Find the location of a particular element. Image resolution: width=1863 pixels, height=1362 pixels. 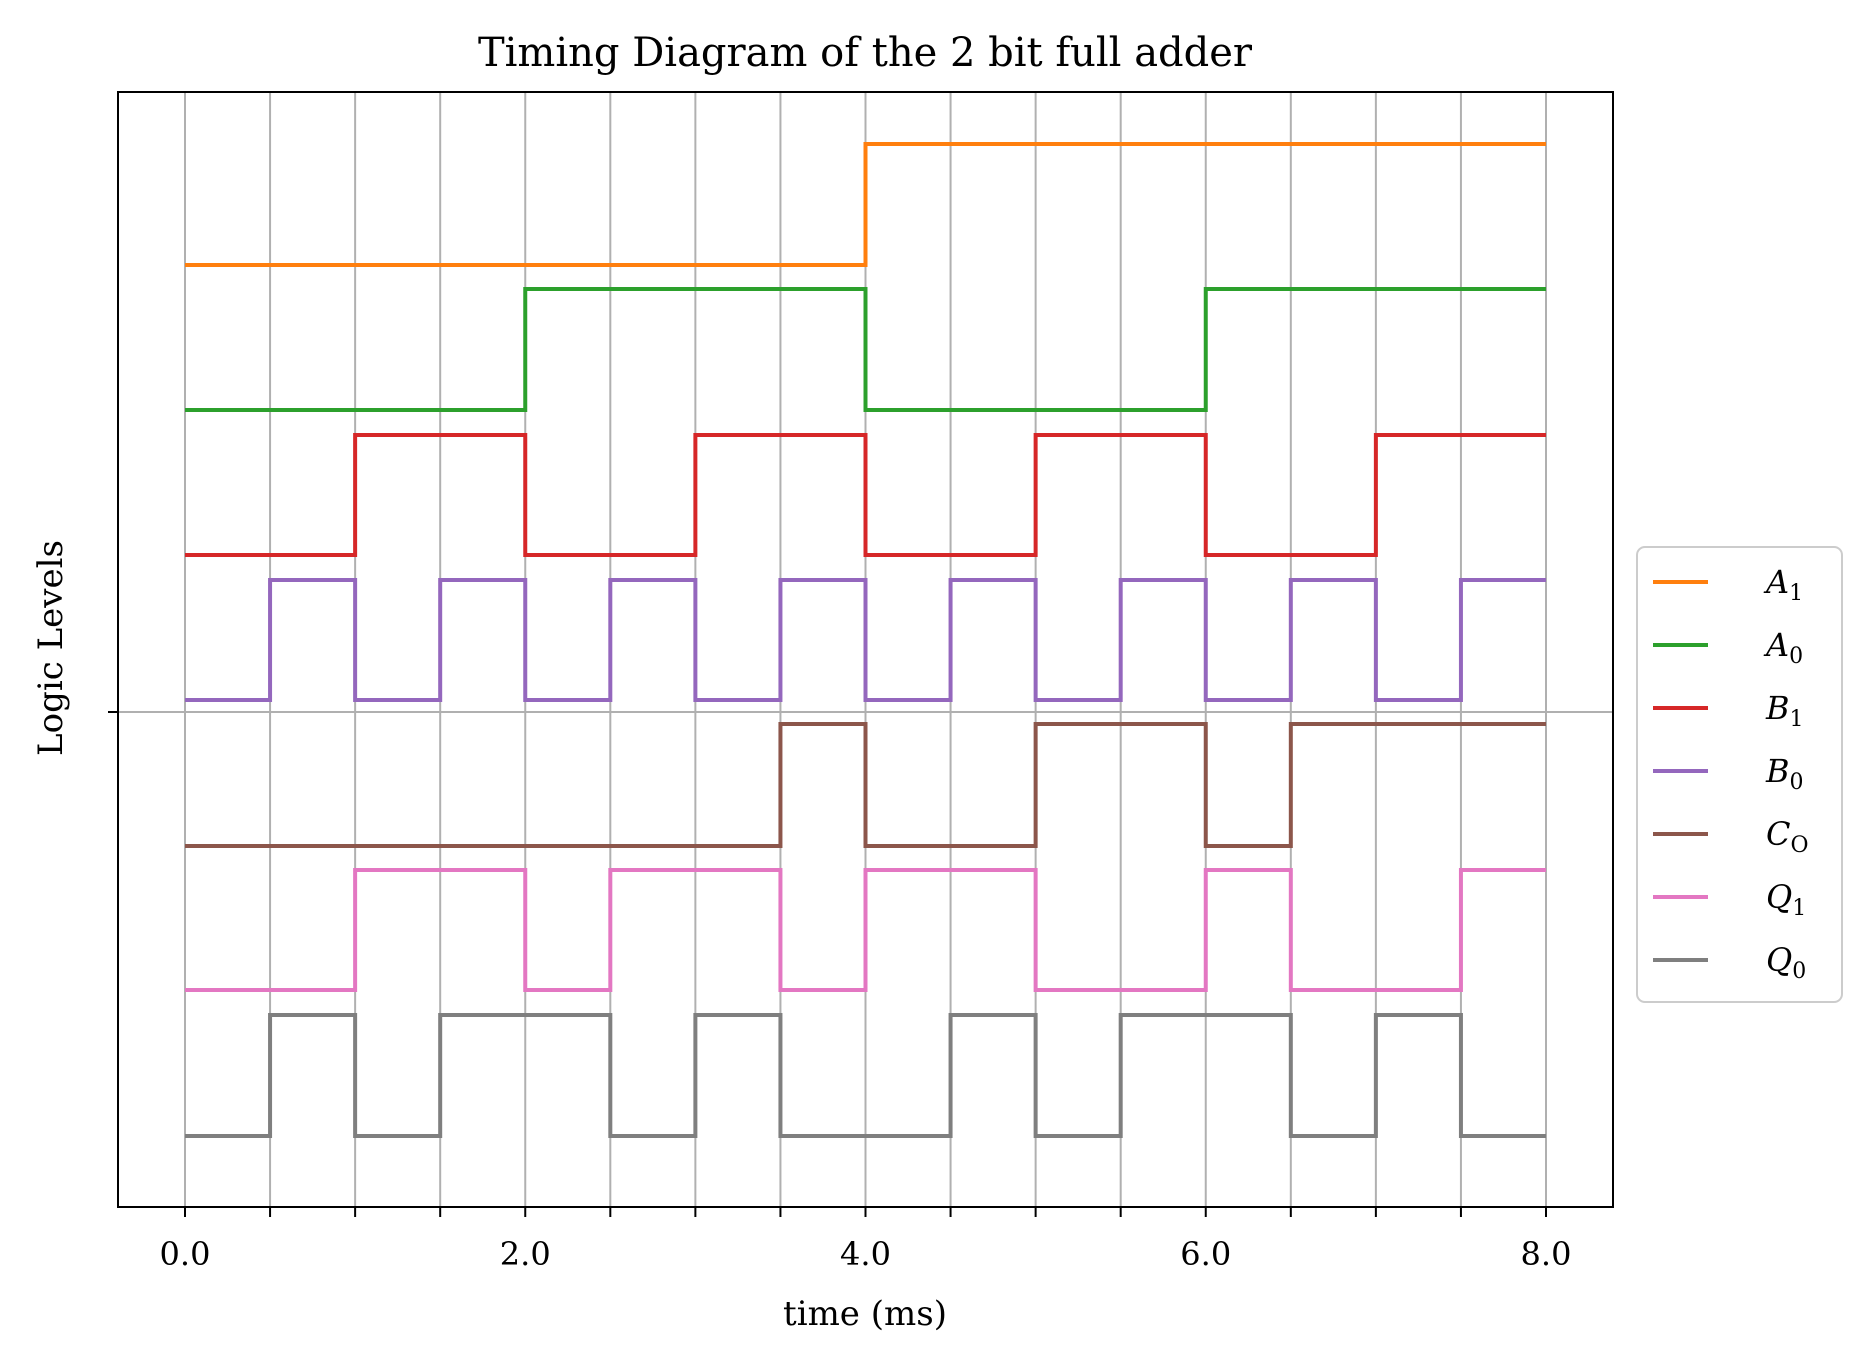

legend-label-a1: A1 is located at coordinates (1783, 584).